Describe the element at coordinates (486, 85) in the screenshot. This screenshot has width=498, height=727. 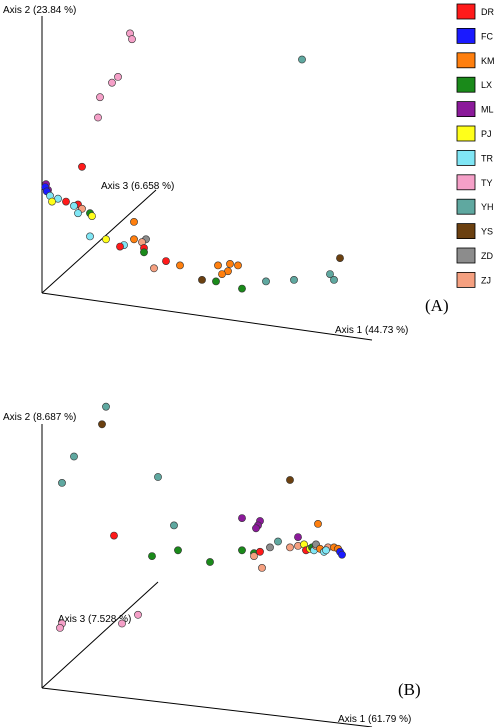
I see `legend-label-lx: LX` at that location.